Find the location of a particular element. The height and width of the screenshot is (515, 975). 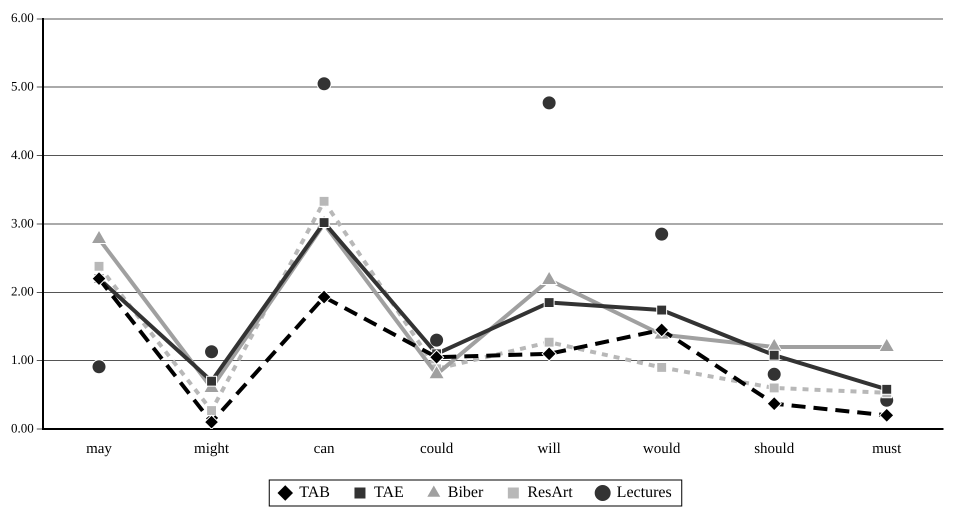

x-tick-label: would is located at coordinates (661, 448).